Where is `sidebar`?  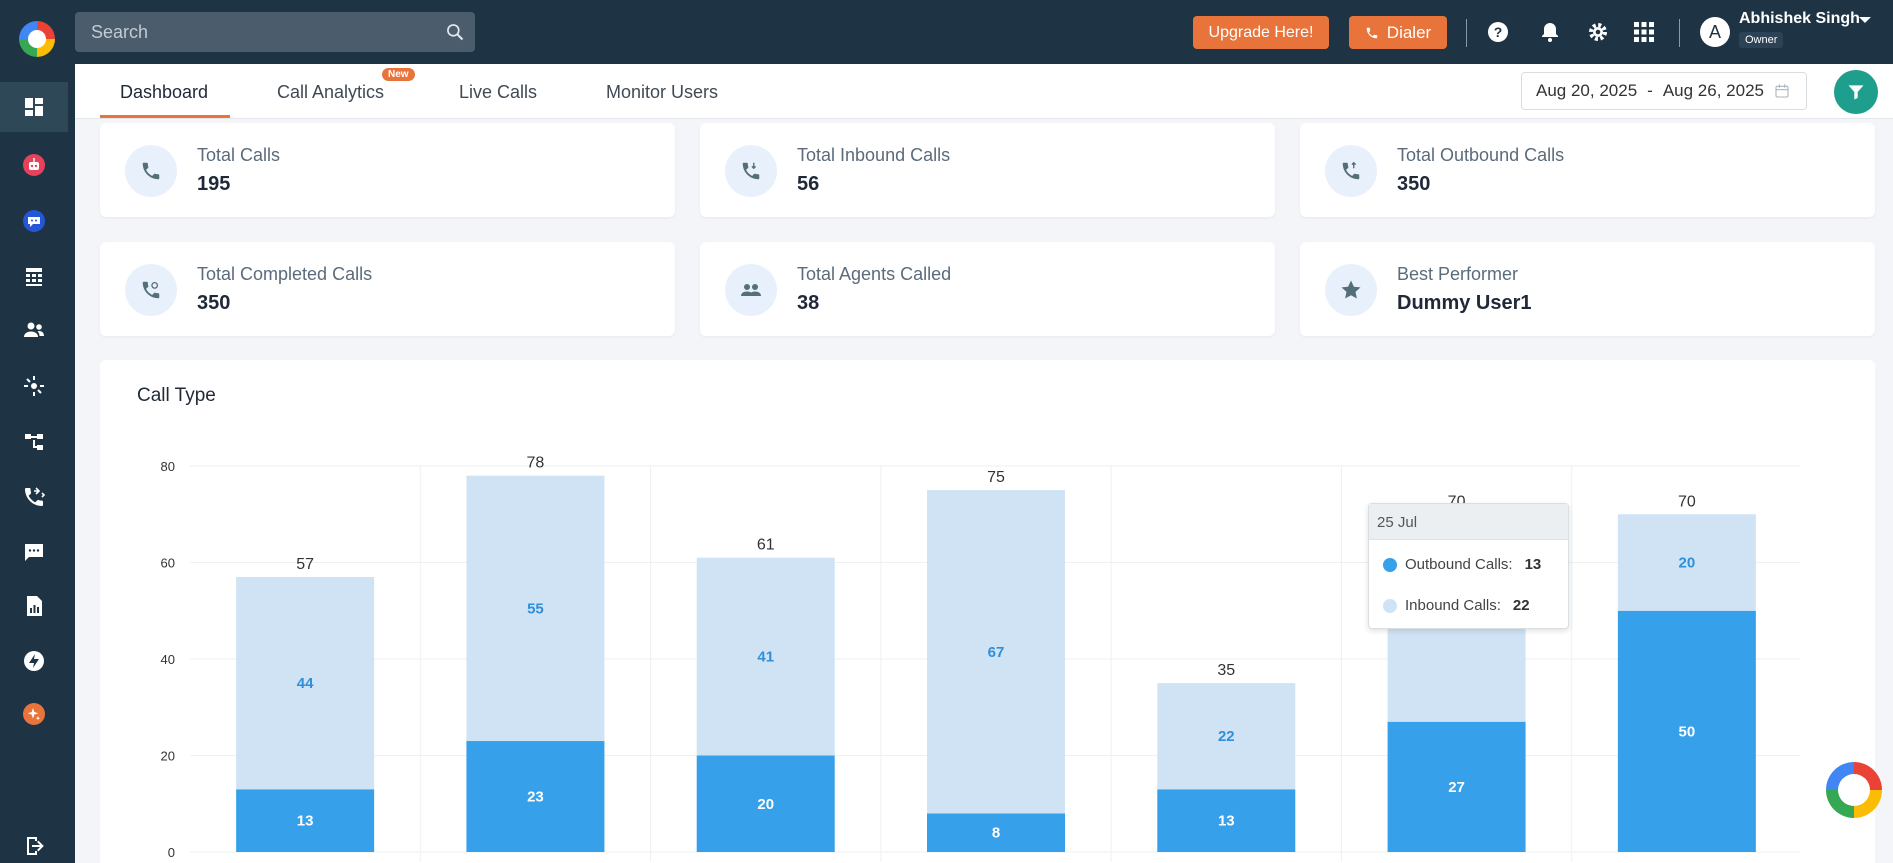 sidebar is located at coordinates (37, 463).